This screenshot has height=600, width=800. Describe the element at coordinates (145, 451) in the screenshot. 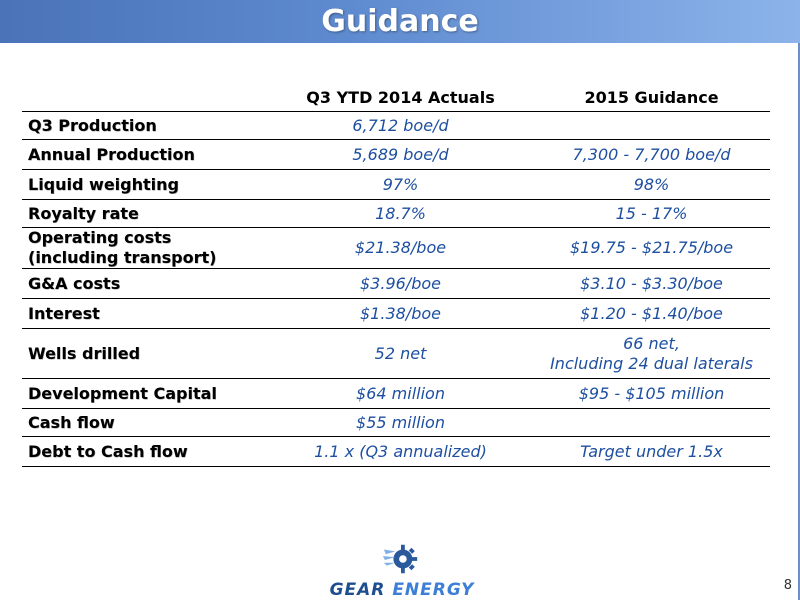

I see `row-label: Debt to Cash flow` at that location.